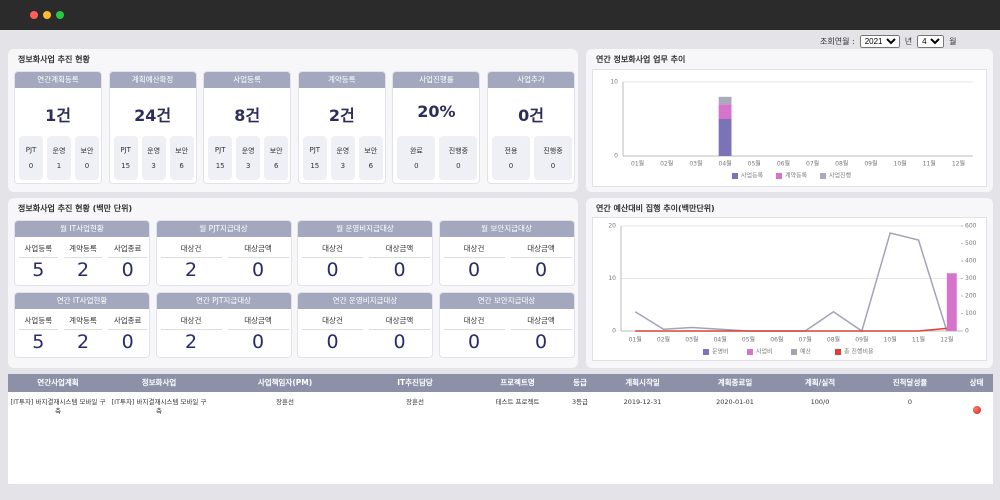 The height and width of the screenshot is (500, 1000). Describe the element at coordinates (127, 322) in the screenshot. I see `amount-label: 사업종료` at that location.